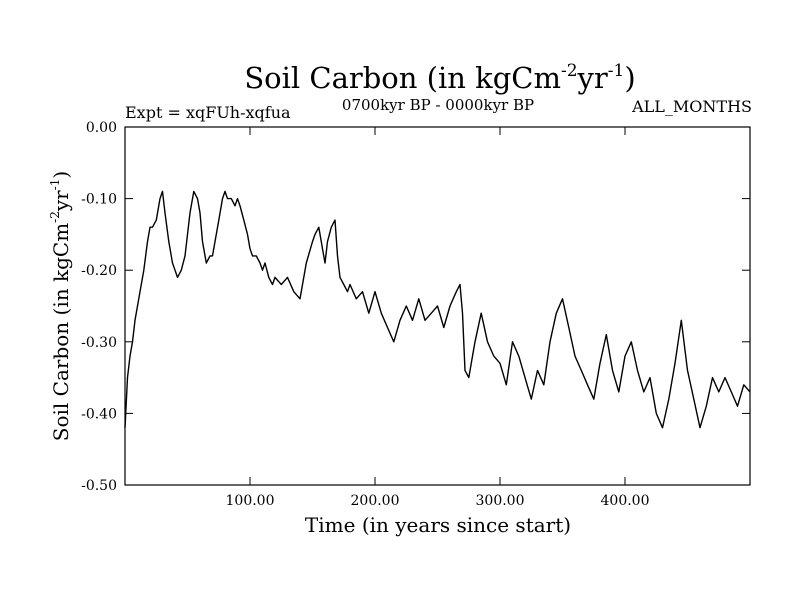 The image size is (800, 600). I want to click on chart-title: Soil Carbon (in kgCm-2yr-1), so click(439, 78).